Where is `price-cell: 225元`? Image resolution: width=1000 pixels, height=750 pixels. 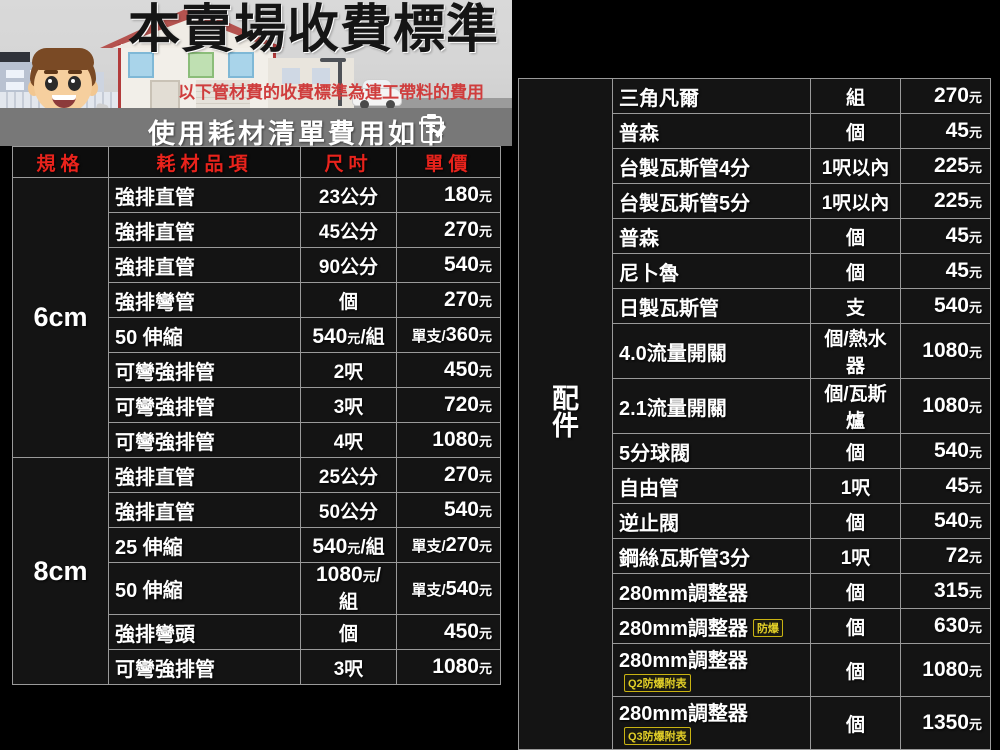
price-cell: 225元 is located at coordinates (945, 166).